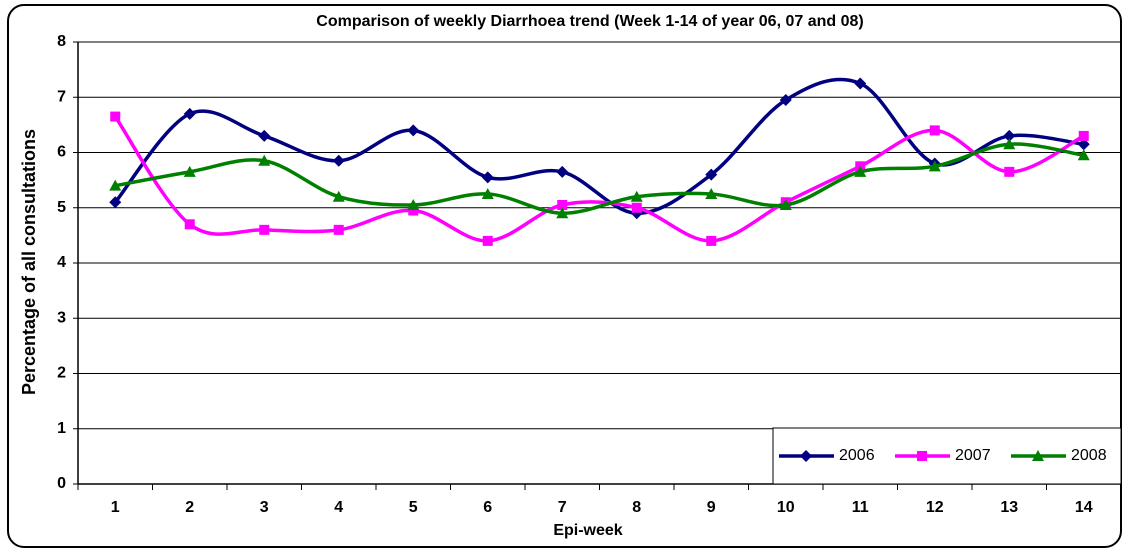  I want to click on x-tick-label: 1, so click(115, 507).